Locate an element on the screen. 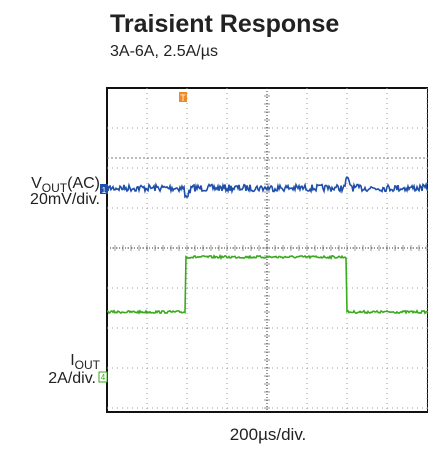 Image resolution: width=428 pixels, height=452 pixels. trigger-marker: T is located at coordinates (183, 98).